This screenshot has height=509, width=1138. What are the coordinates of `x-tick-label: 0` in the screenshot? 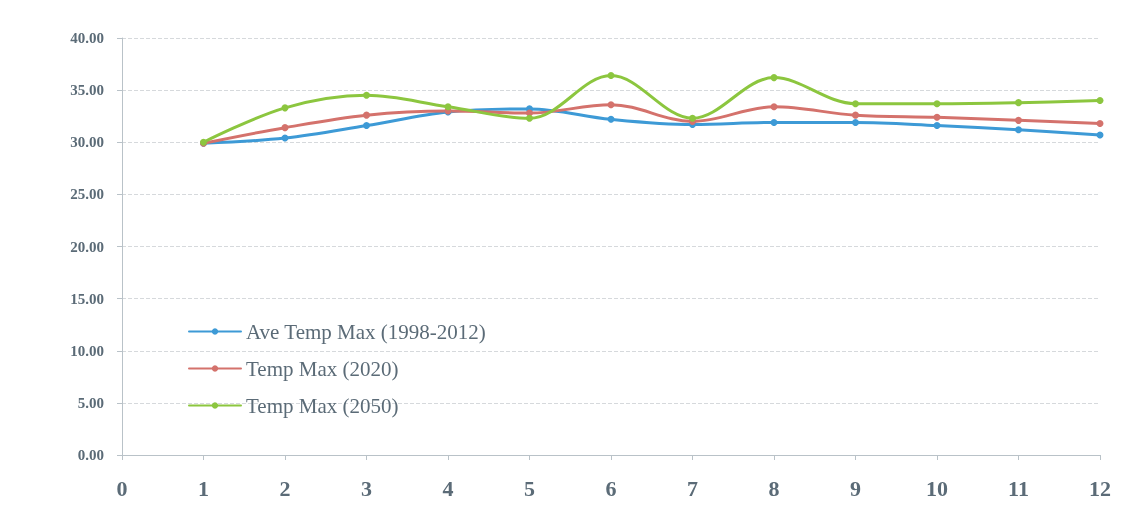 It's located at (122, 488).